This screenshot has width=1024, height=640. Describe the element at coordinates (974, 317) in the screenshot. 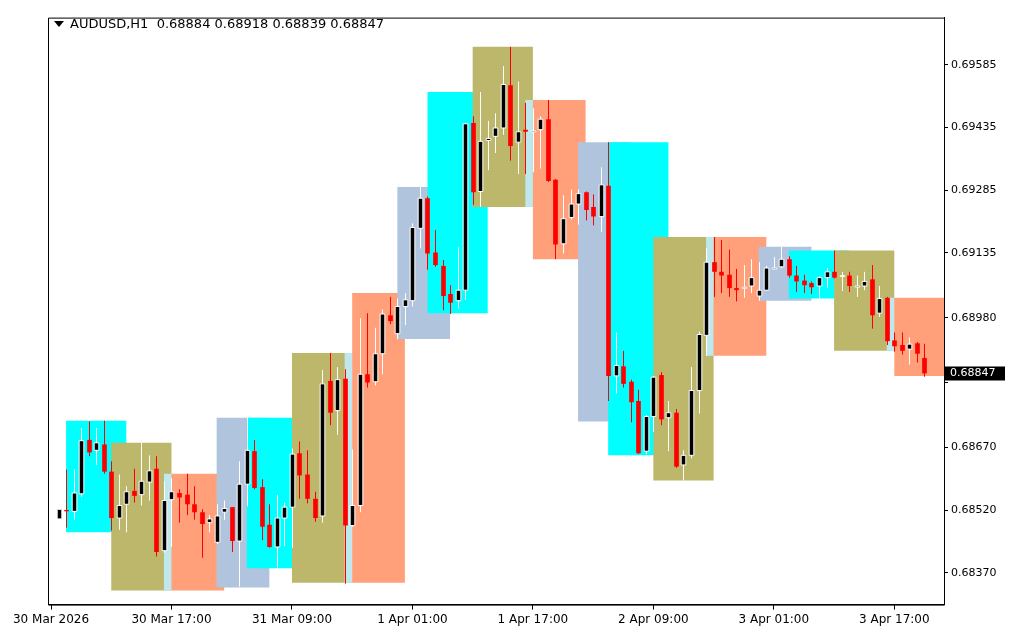

I see `y-tick-label: 0.68980` at that location.